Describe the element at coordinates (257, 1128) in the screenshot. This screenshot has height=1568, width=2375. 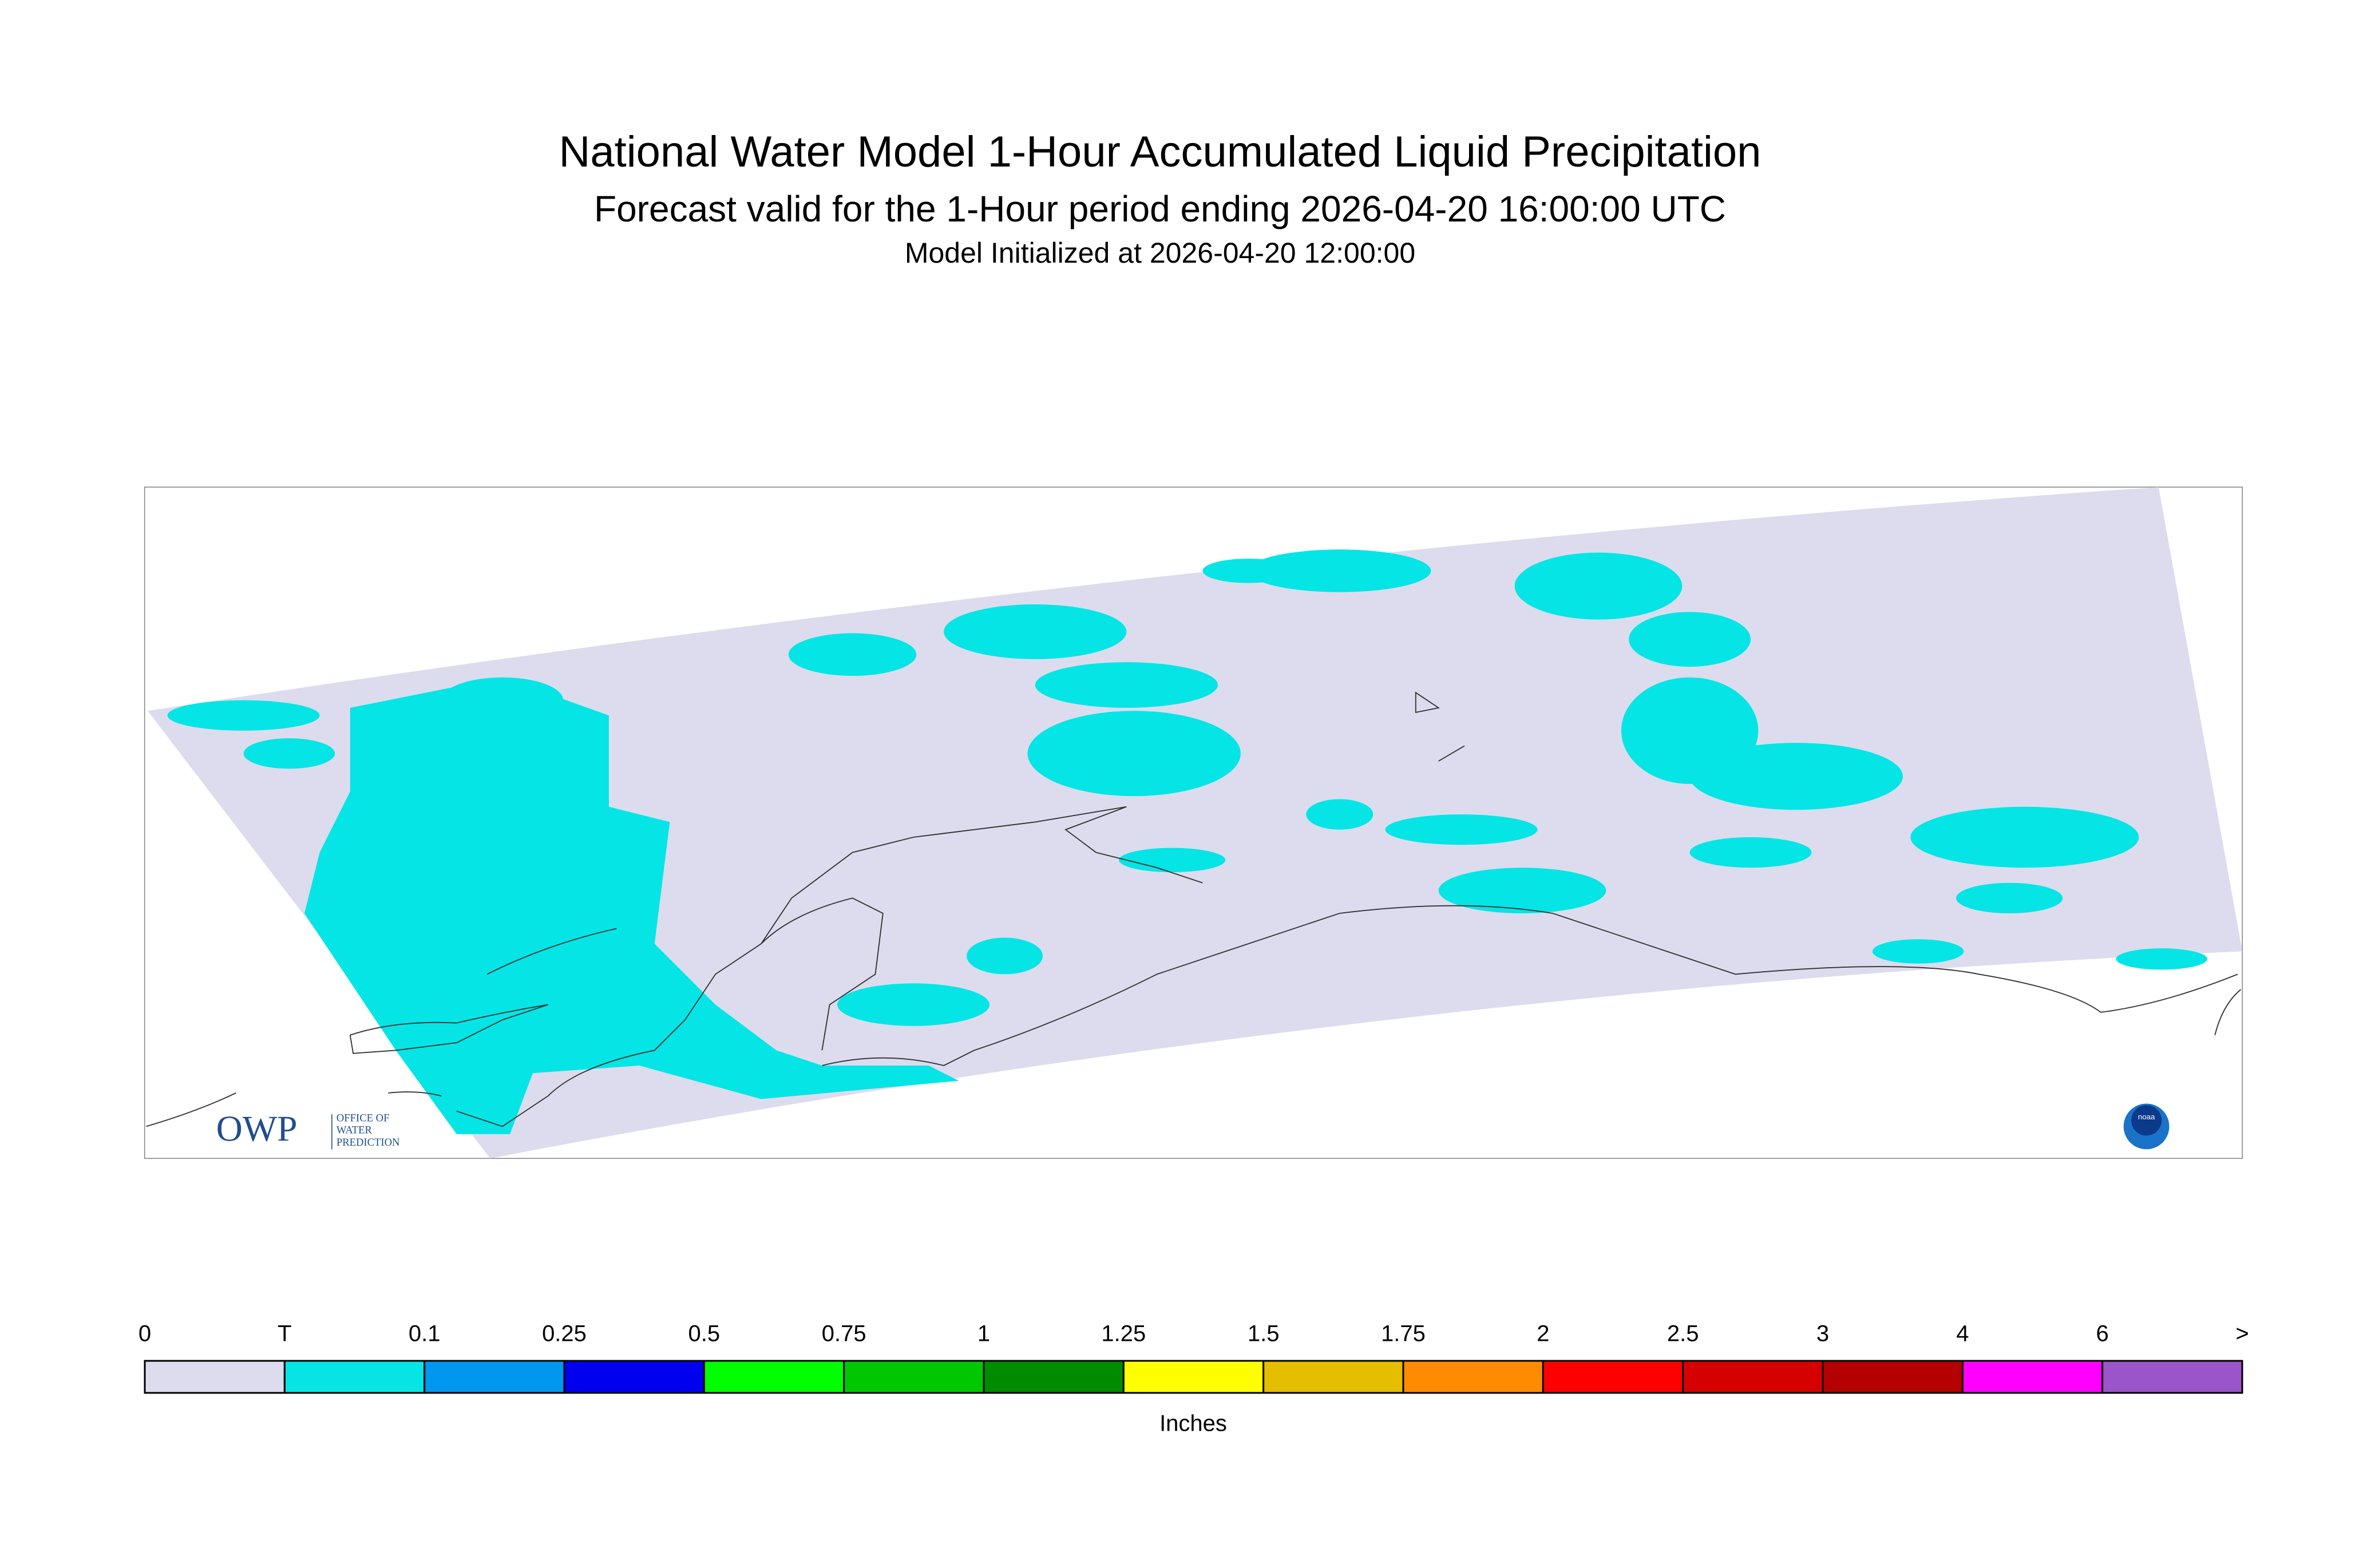
I see `owp-text: OWP` at that location.